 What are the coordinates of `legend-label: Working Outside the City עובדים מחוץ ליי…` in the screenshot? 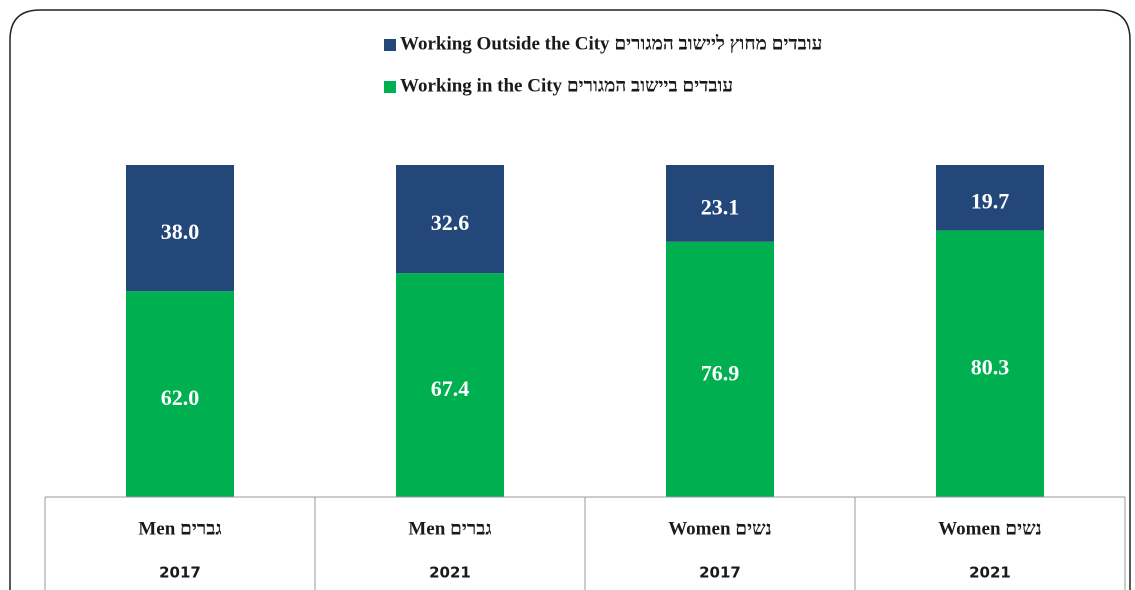 It's located at (611, 43).